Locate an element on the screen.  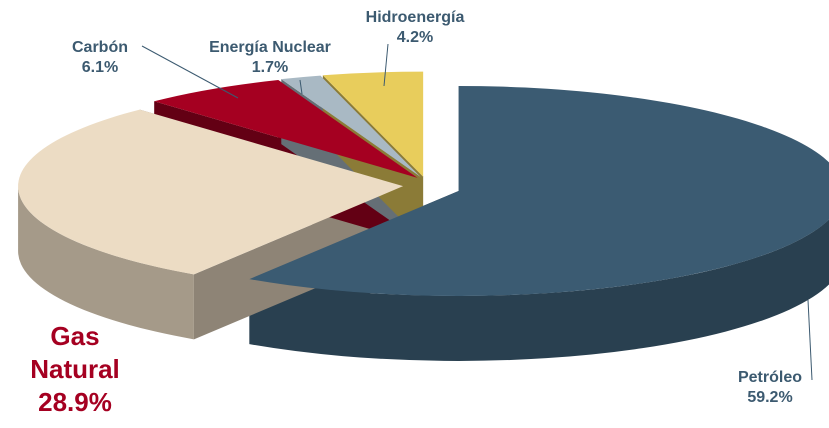
label-name: Energía Nuclear is located at coordinates (270, 47).